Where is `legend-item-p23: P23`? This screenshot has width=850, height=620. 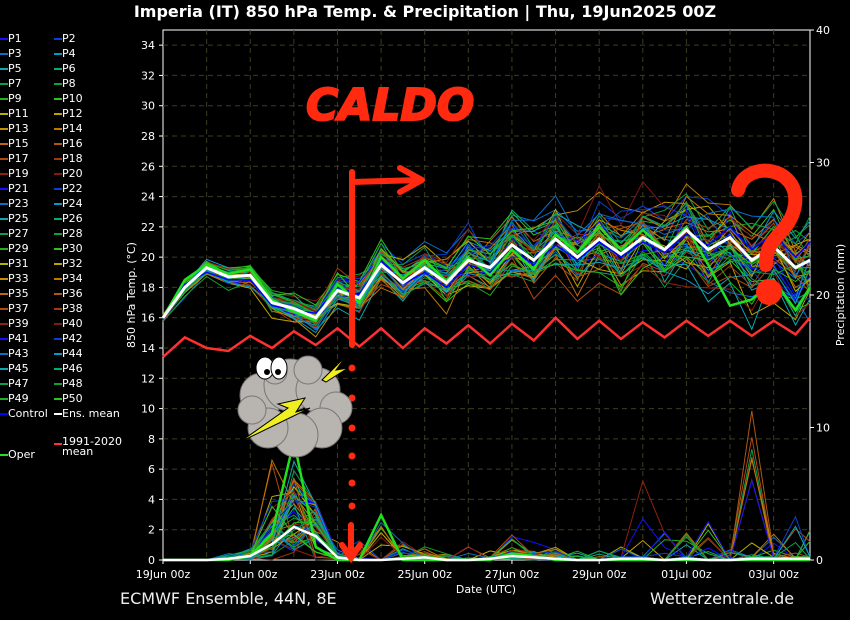 legend-item-p23: P23 is located at coordinates (14, 204).